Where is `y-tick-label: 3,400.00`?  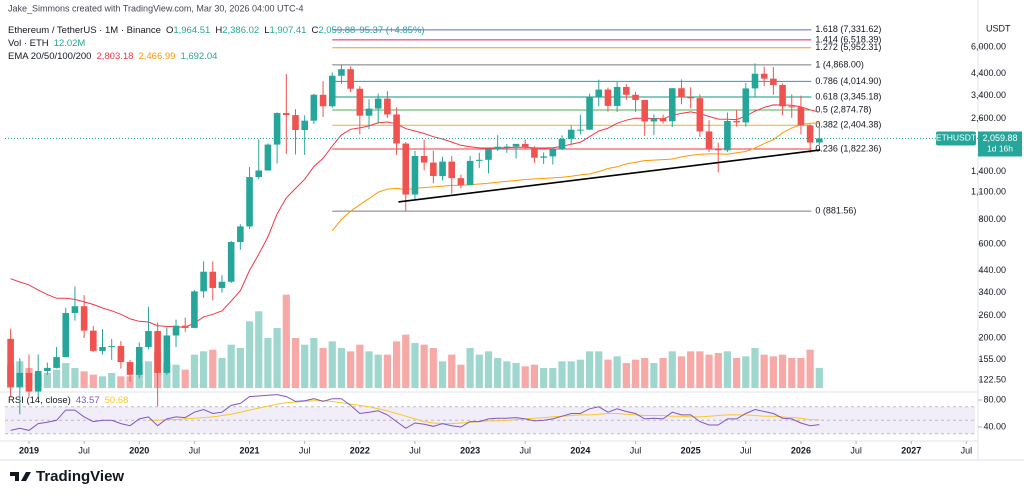 y-tick-label: 3,400.00 is located at coordinates (988, 95).